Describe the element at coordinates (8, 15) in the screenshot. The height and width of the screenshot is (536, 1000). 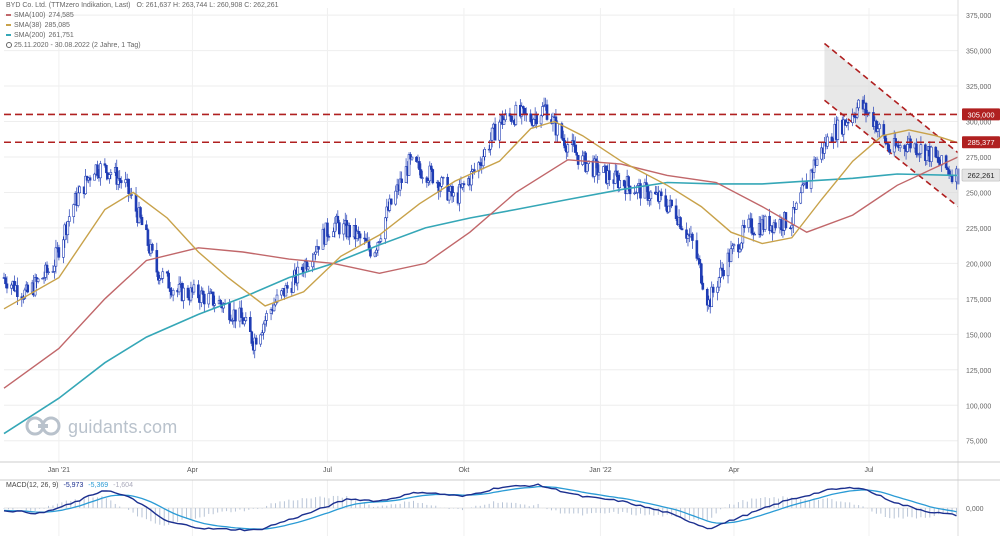
I see `sma100-swatch` at that location.